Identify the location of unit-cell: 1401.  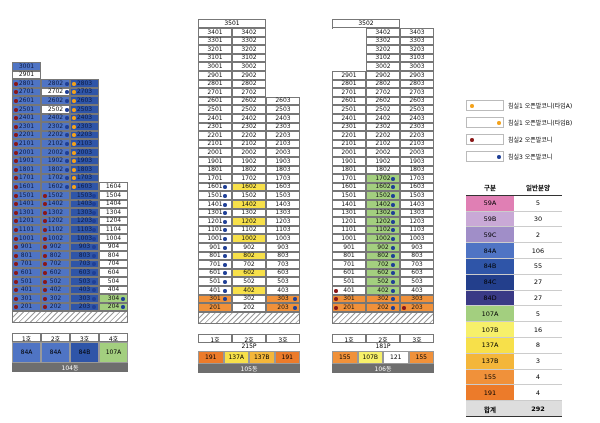
(349, 204).